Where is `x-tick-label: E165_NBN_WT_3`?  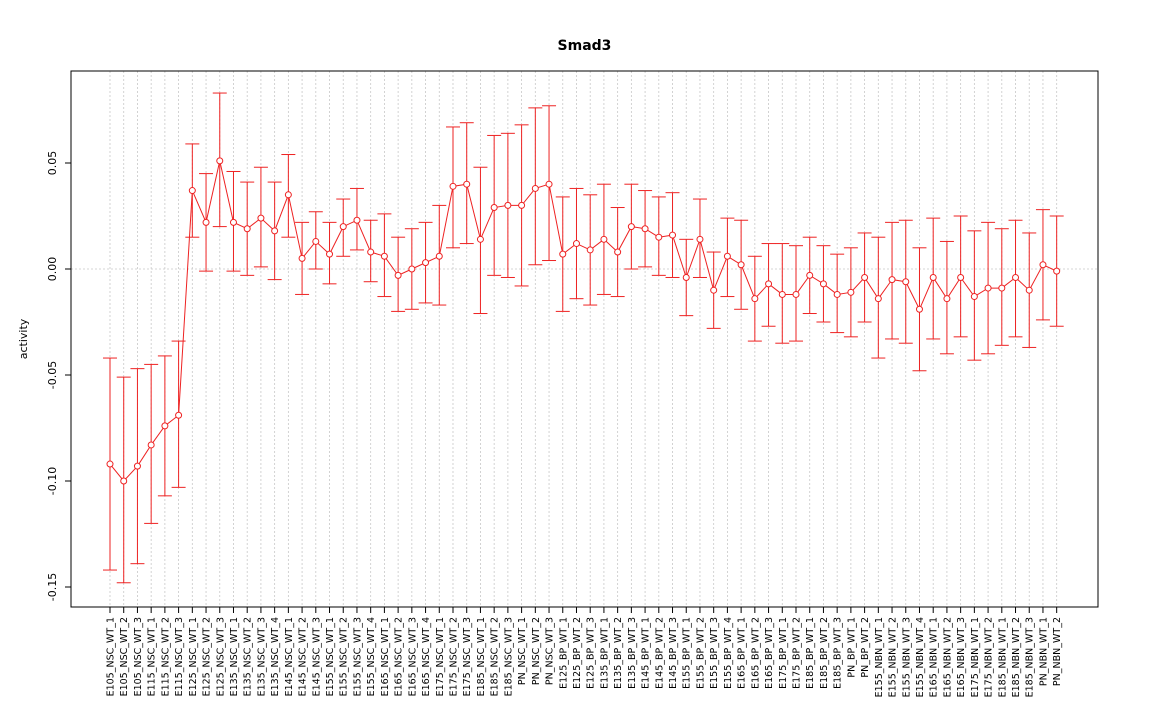
x-tick-label: E165_NBN_WT_3 is located at coordinates (961, 657).